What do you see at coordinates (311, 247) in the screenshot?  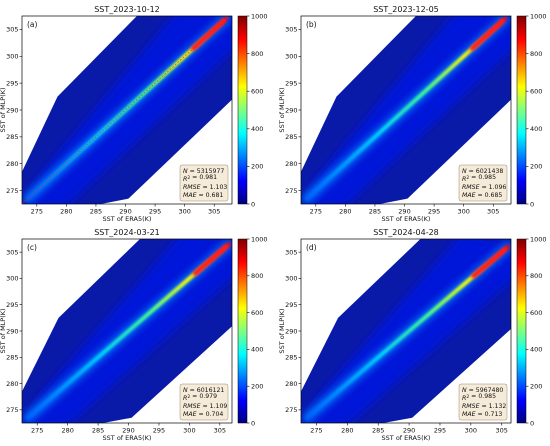 I see `panel-label: (d)` at bounding box center [311, 247].